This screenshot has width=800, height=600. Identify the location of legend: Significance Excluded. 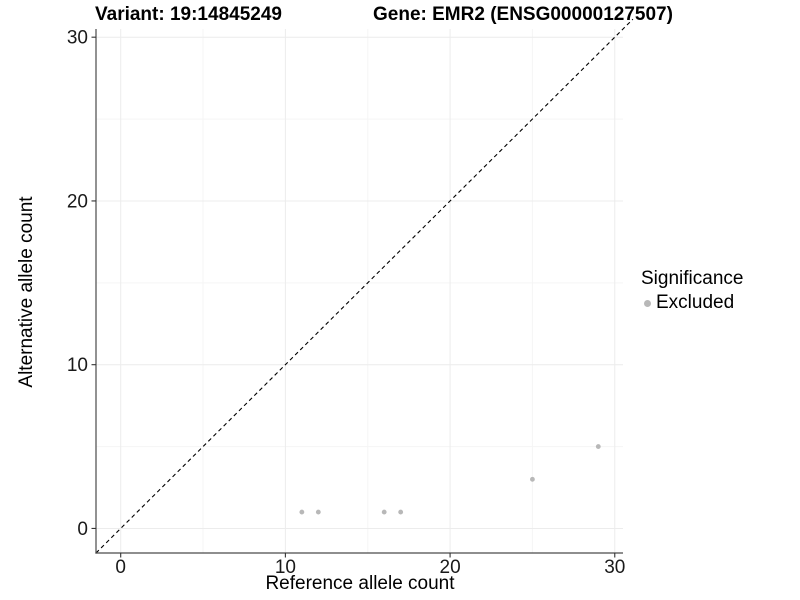
(692, 291).